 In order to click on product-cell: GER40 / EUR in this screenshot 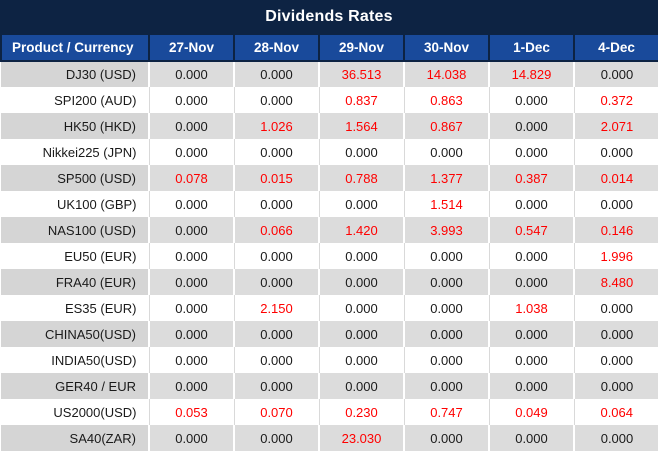, I will do `click(75, 386)`.